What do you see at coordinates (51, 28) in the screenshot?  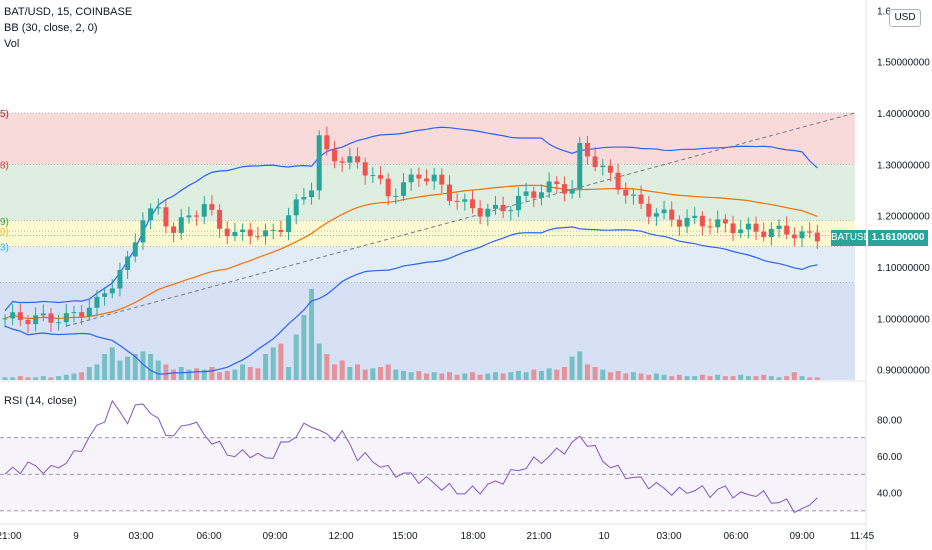 I see `bb-indicator-label: BB (30, close, 2, 0)` at bounding box center [51, 28].